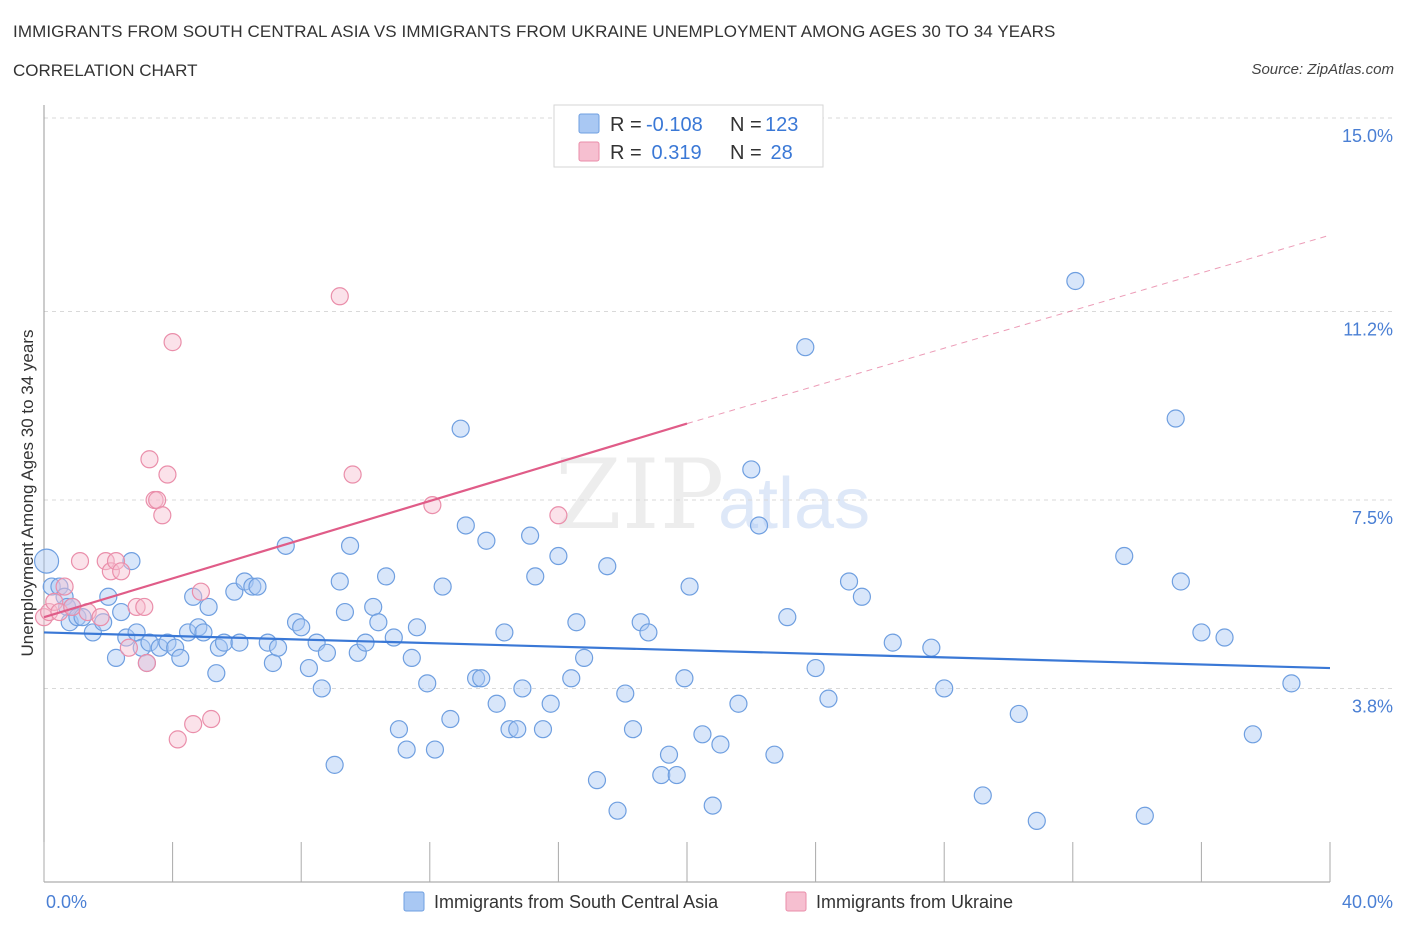 The width and height of the screenshot is (1406, 930). What do you see at coordinates (576, 902) in the screenshot?
I see `bottom-legend-label-blue: Immigrants from South Central Asia` at bounding box center [576, 902].